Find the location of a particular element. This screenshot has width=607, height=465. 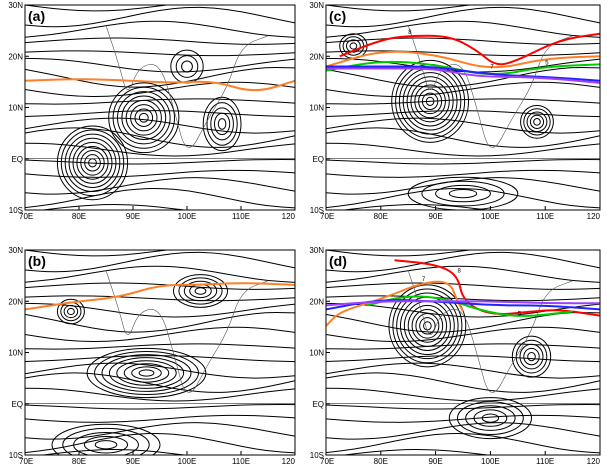

y-tick-label: 20N is located at coordinates (15, 56).